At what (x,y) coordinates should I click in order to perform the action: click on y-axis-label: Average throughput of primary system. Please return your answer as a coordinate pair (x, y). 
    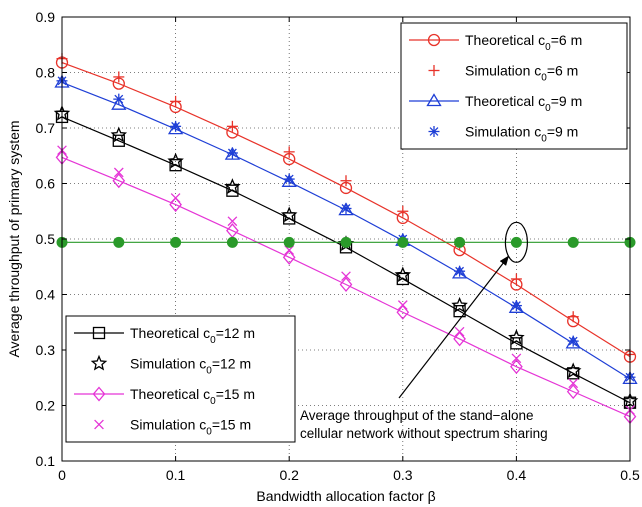
    Looking at the image, I should click on (14, 238).